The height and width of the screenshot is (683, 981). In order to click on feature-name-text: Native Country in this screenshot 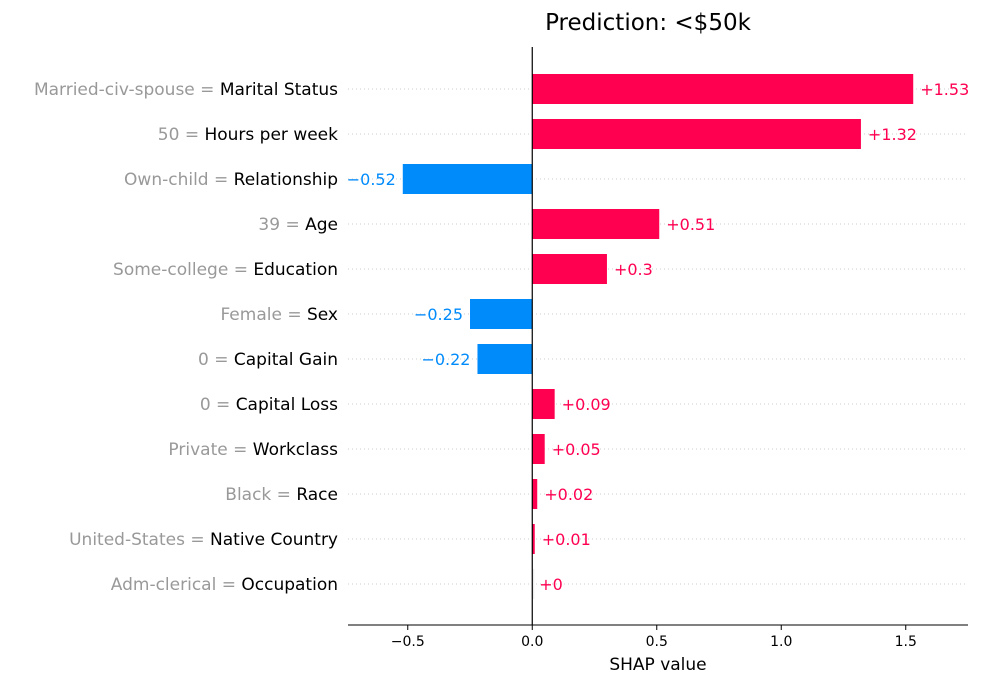, I will do `click(274, 540)`.